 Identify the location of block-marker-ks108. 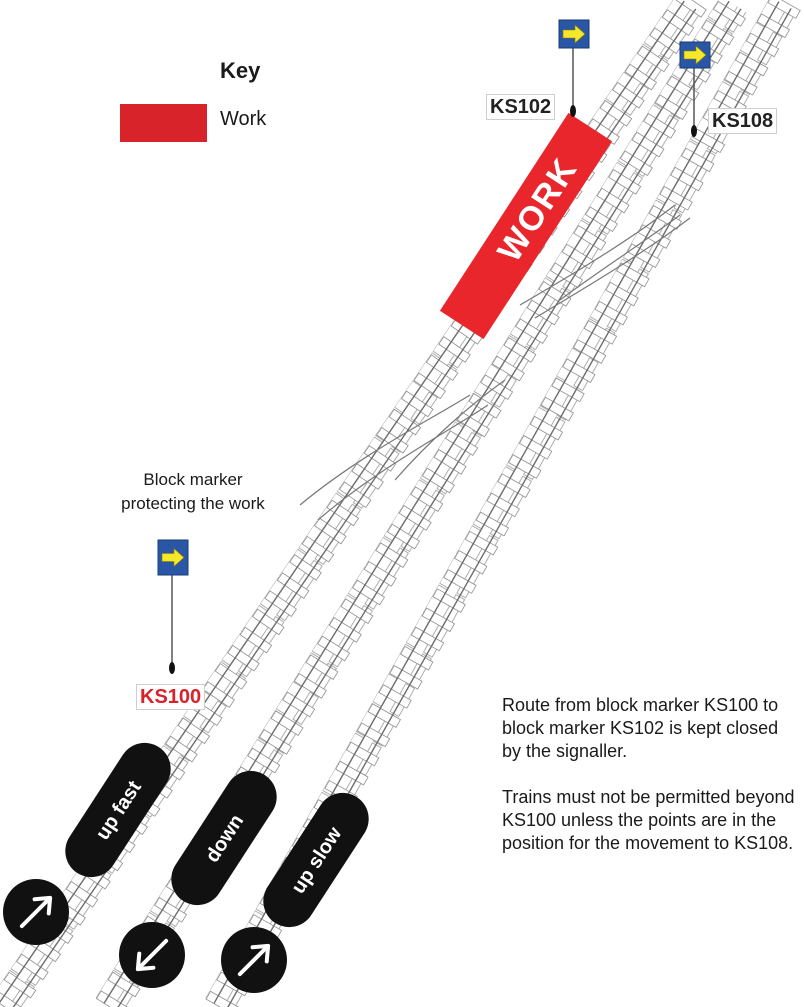
(695, 89).